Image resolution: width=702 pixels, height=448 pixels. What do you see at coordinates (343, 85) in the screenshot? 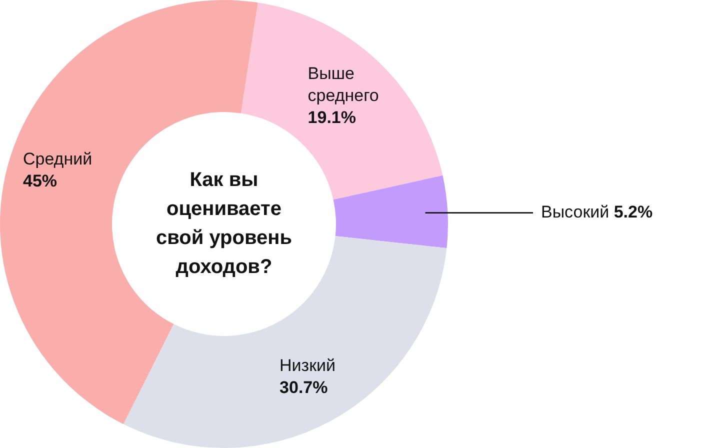
I see `slice-label: Выше среднего` at bounding box center [343, 85].